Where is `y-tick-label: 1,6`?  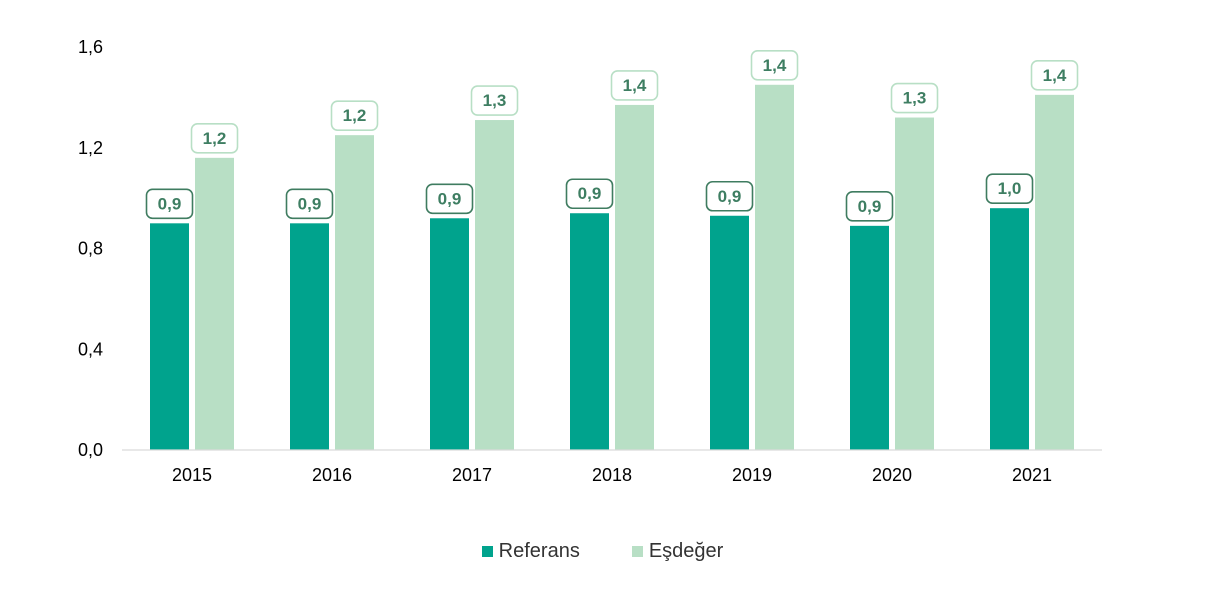
y-tick-label: 1,6 is located at coordinates (90, 47).